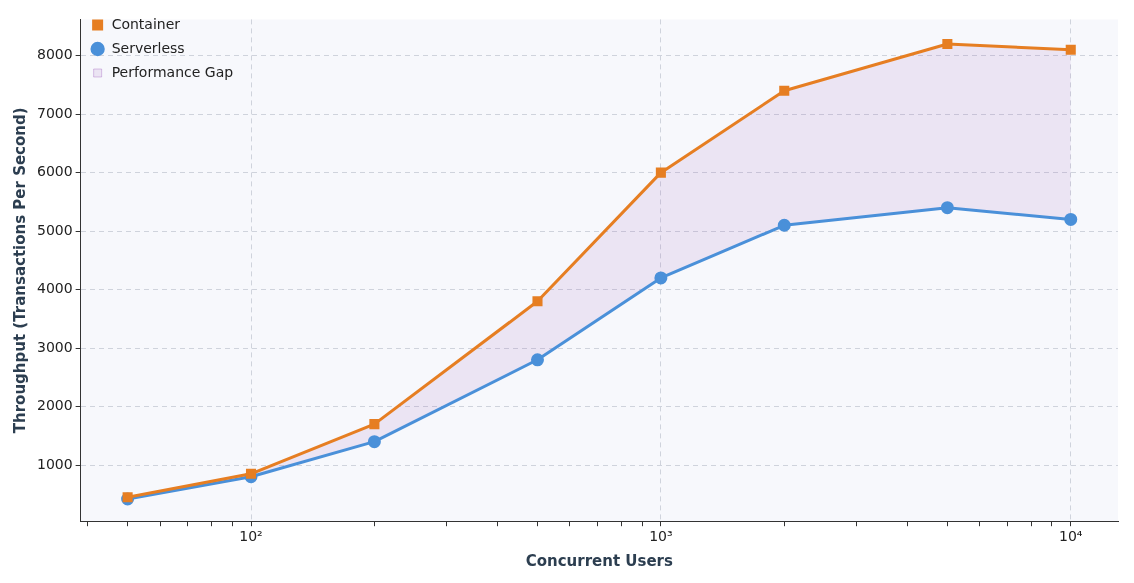 The width and height of the screenshot is (1134, 583). Describe the element at coordinates (54, 112) in the screenshot. I see `y-tick-label: 7000` at that location.